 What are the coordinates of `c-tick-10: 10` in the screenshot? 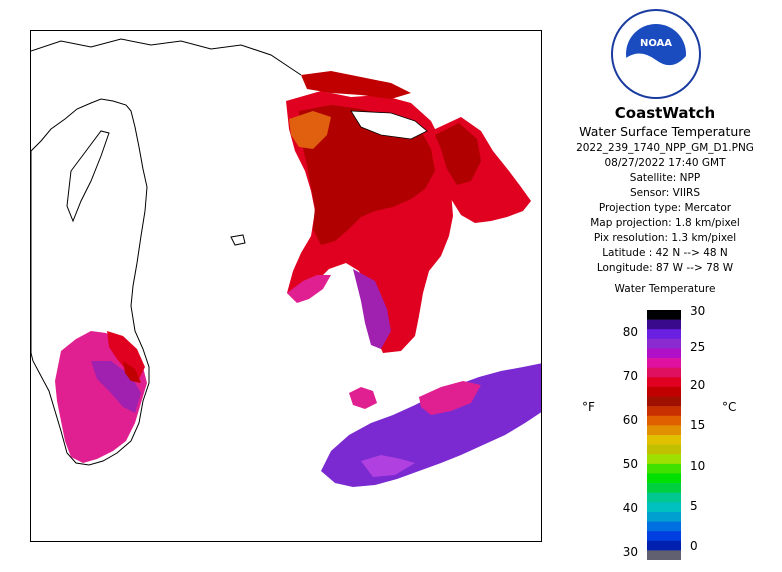 It's located at (698, 466).